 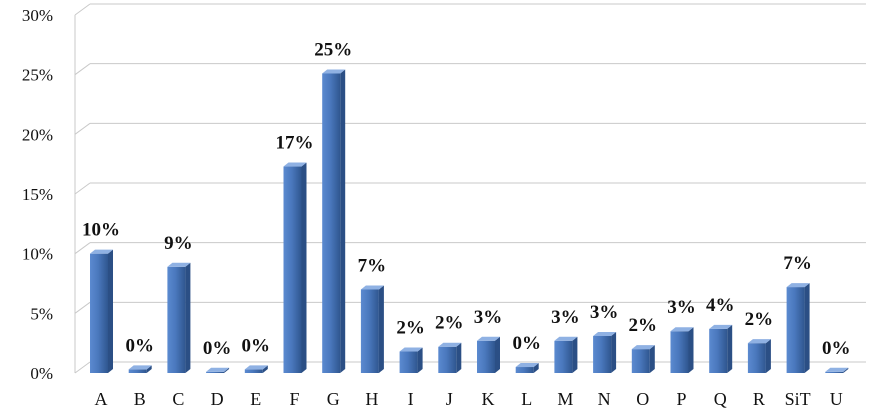 I want to click on x-tick-label: R, so click(x=759, y=399).